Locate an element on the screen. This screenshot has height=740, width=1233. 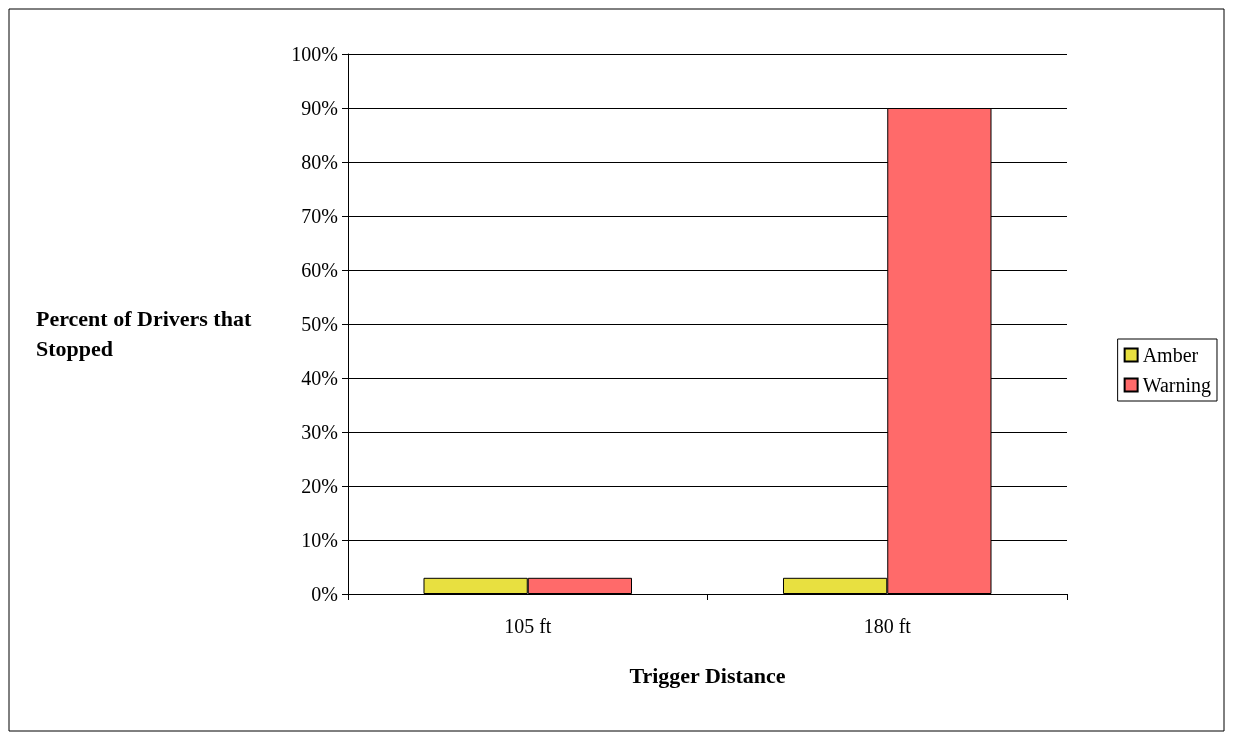
y-tick-label: 100% is located at coordinates (314, 54).